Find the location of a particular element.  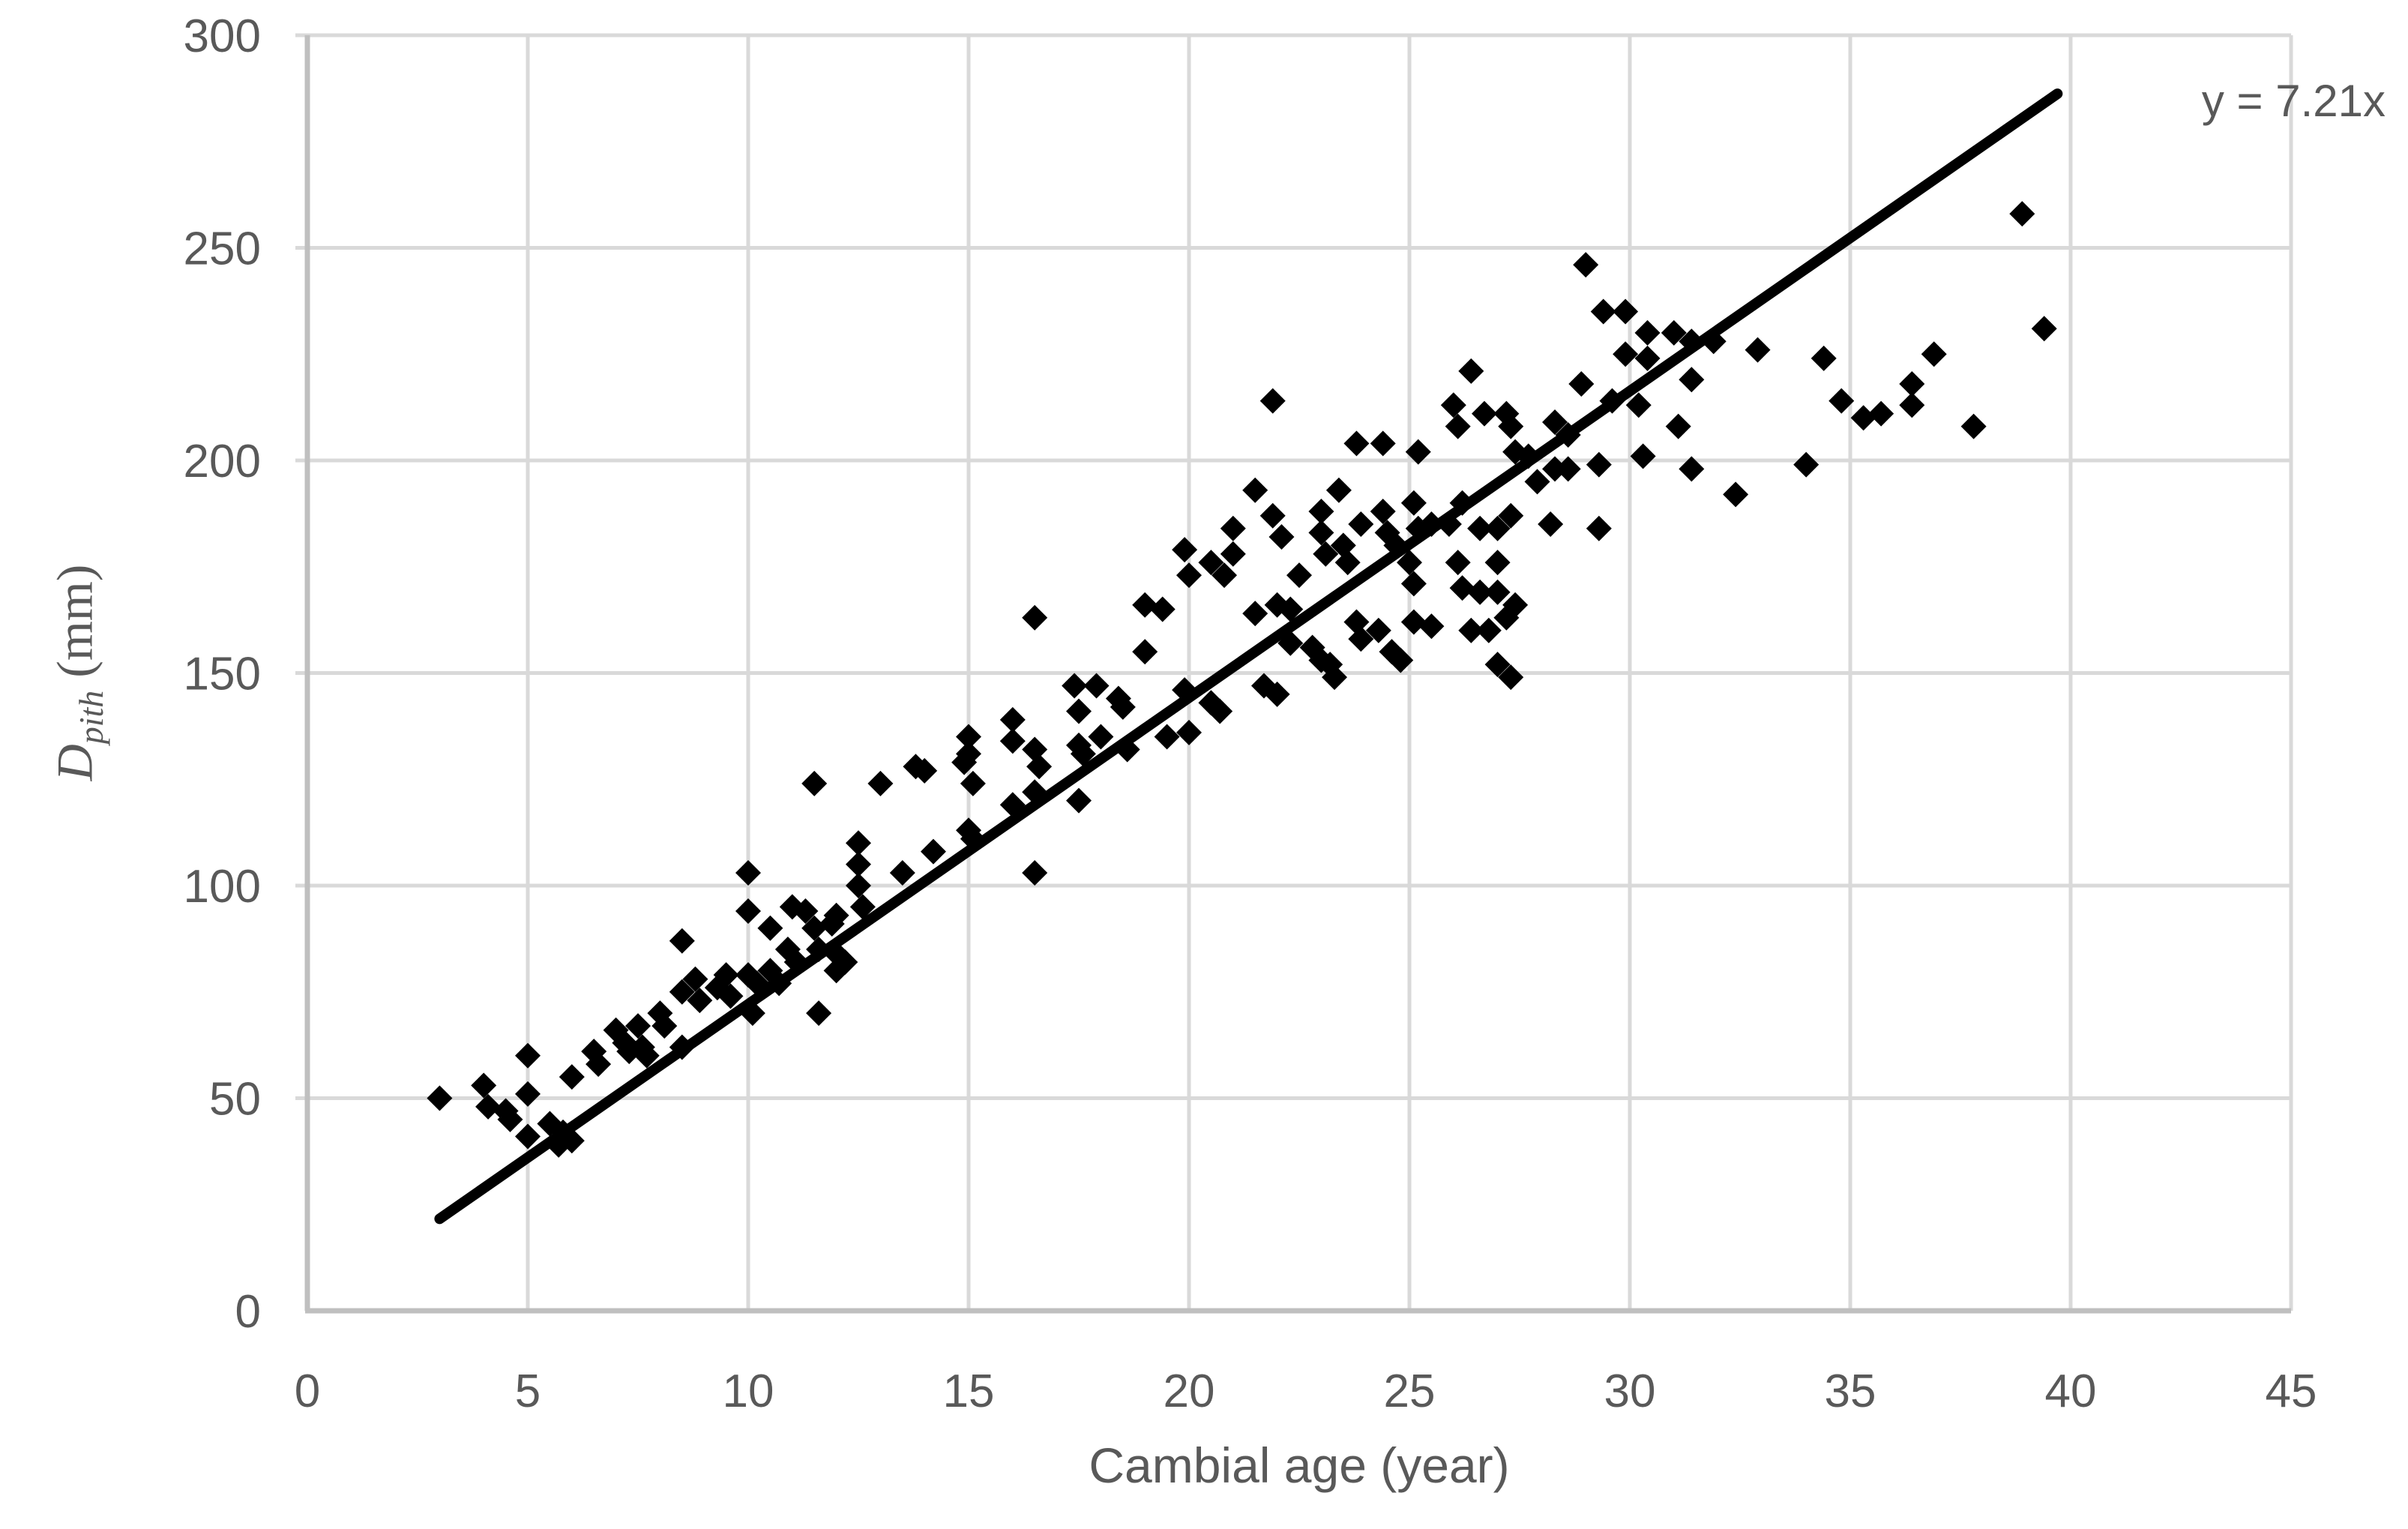

y-tick-label-200: 200 is located at coordinates (222, 461).